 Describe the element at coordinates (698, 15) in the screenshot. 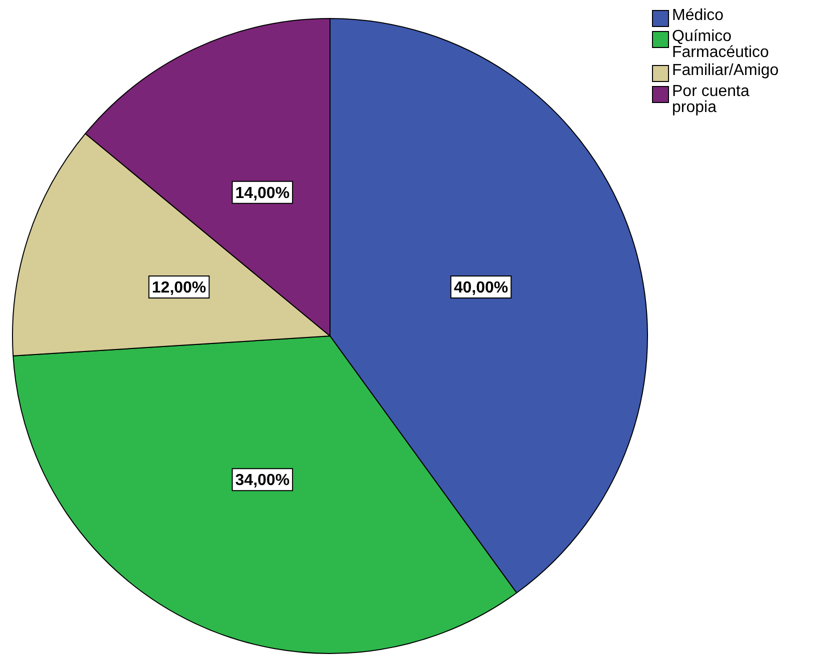

I see `legend-label: Médico` at that location.